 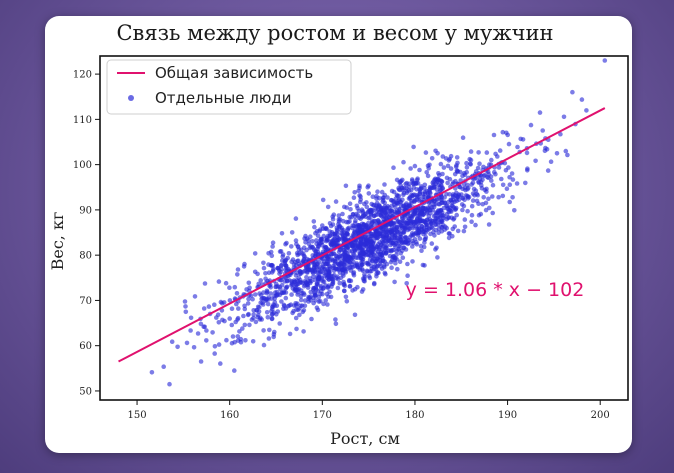 What do you see at coordinates (334, 33) in the screenshot?
I see `chart-title: Связь между ростом и весом у мужчин` at bounding box center [334, 33].